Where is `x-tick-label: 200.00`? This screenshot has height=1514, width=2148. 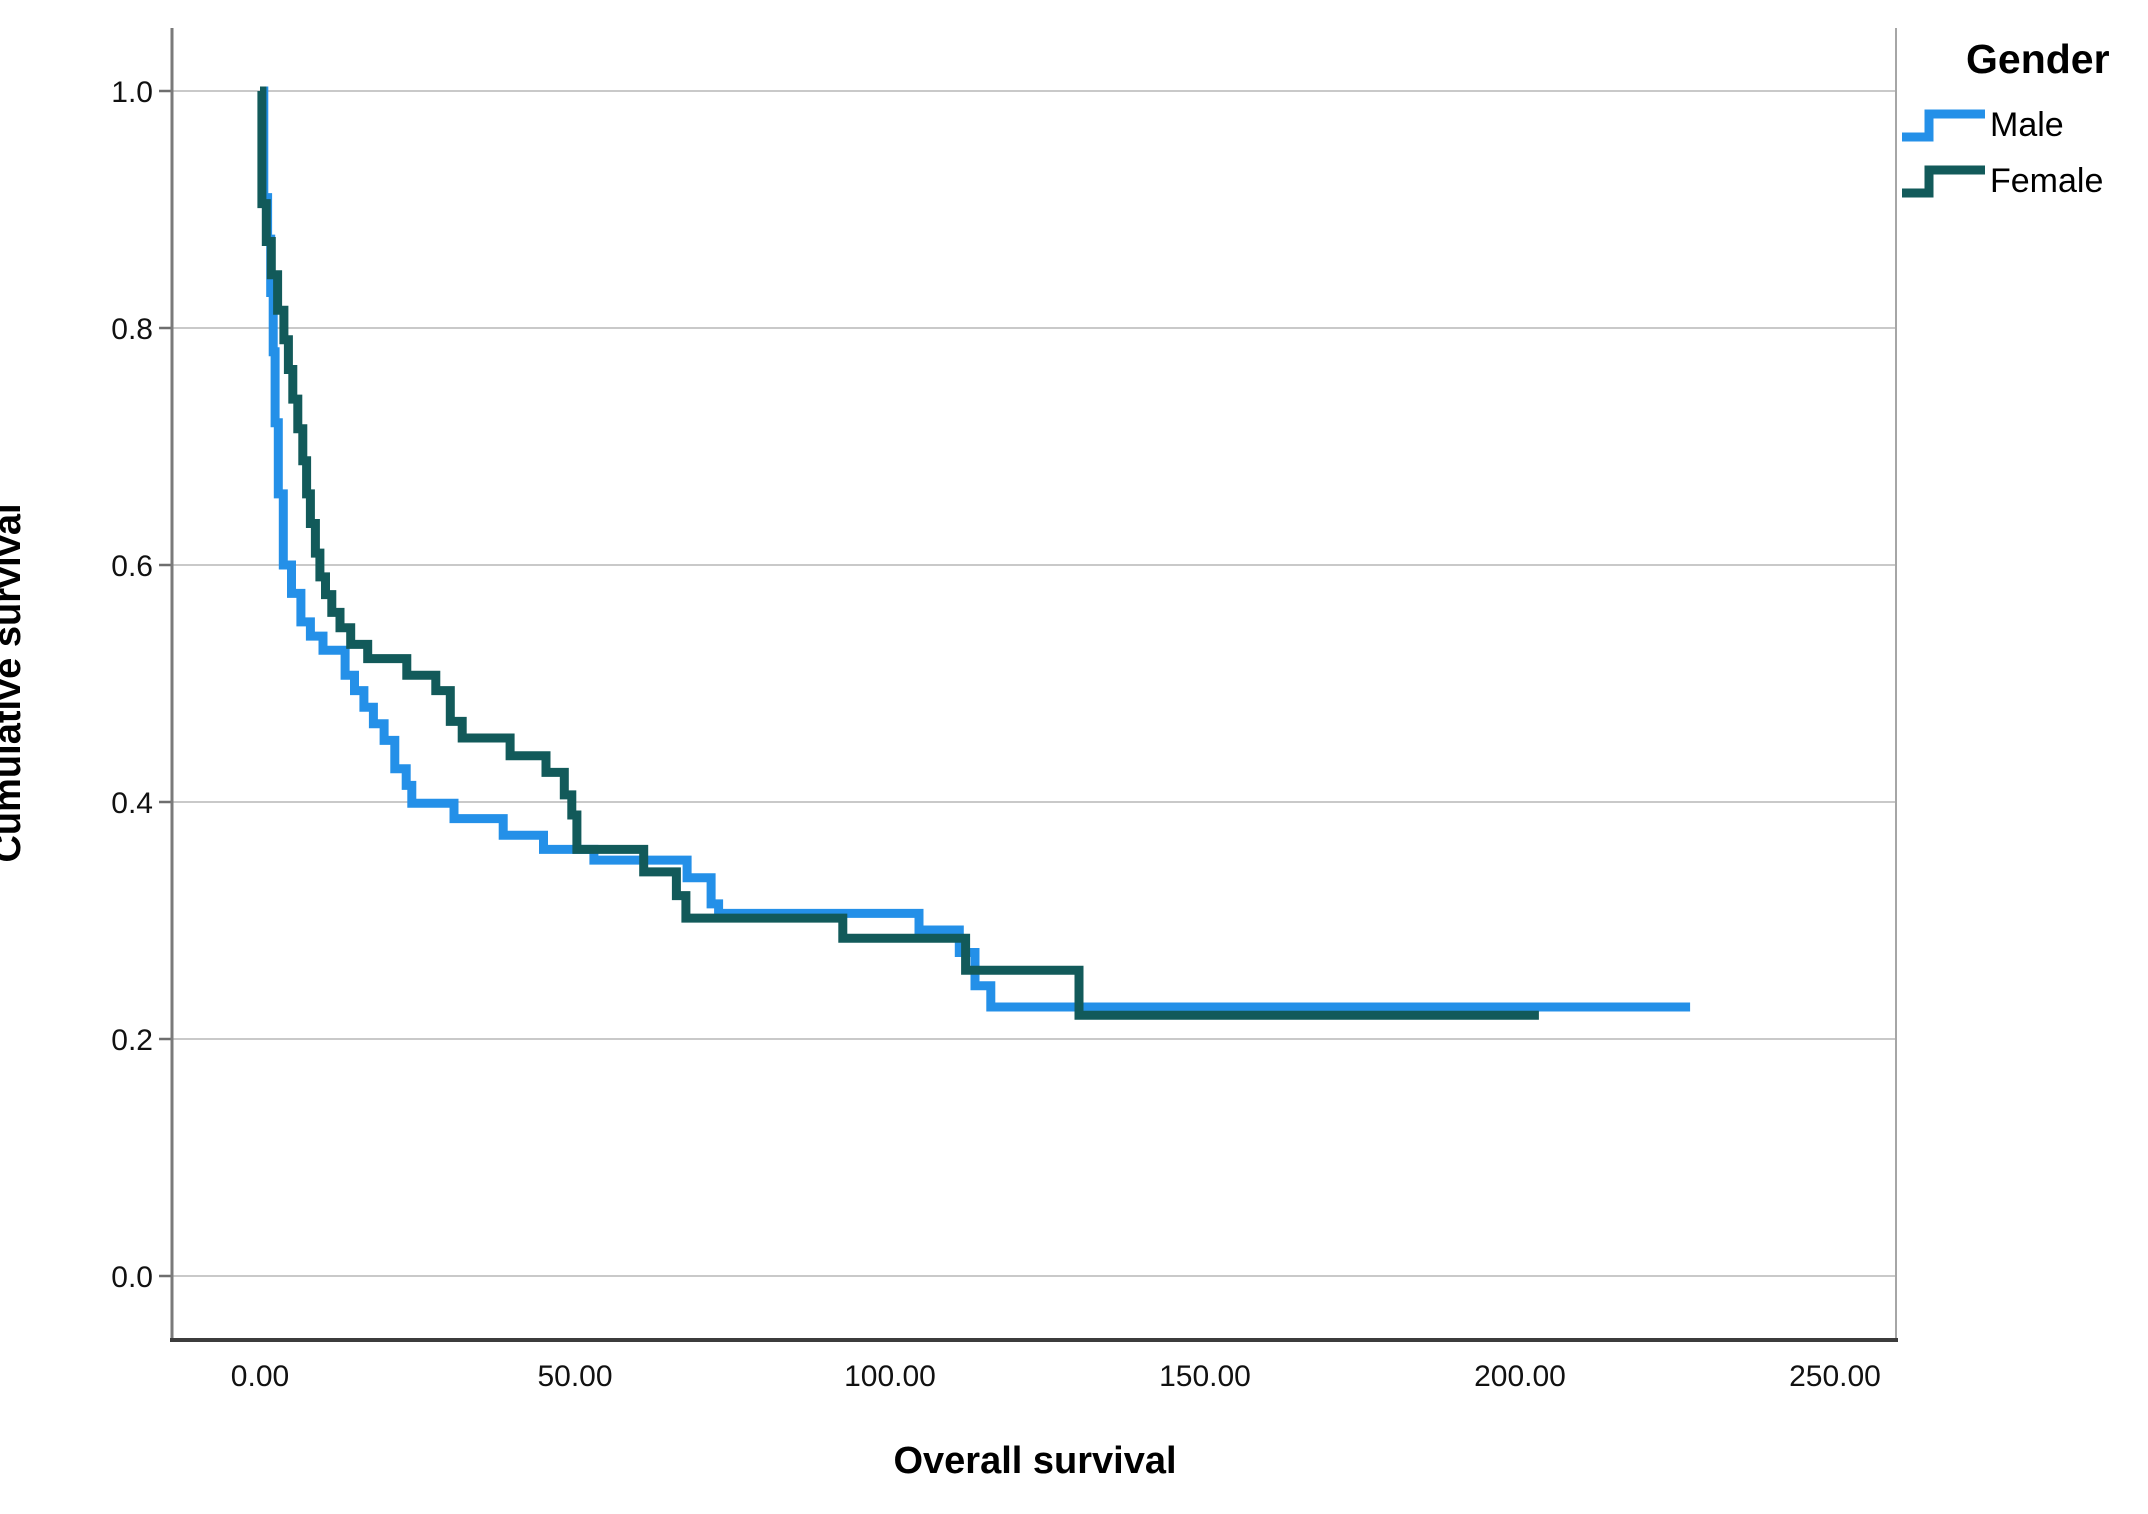 x-tick-label: 200.00 is located at coordinates (1520, 1376).